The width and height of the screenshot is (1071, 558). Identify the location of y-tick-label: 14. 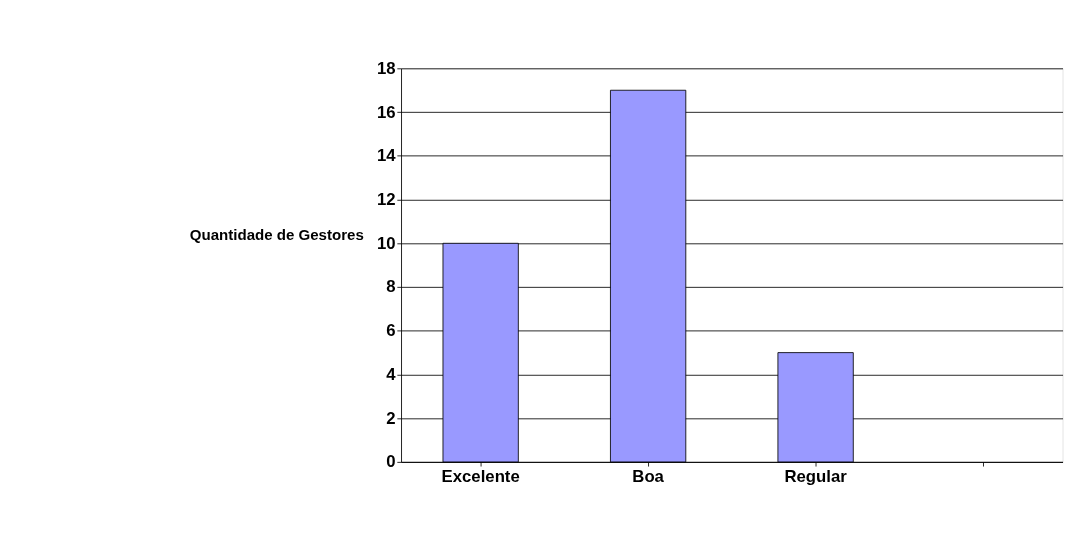
(387, 156).